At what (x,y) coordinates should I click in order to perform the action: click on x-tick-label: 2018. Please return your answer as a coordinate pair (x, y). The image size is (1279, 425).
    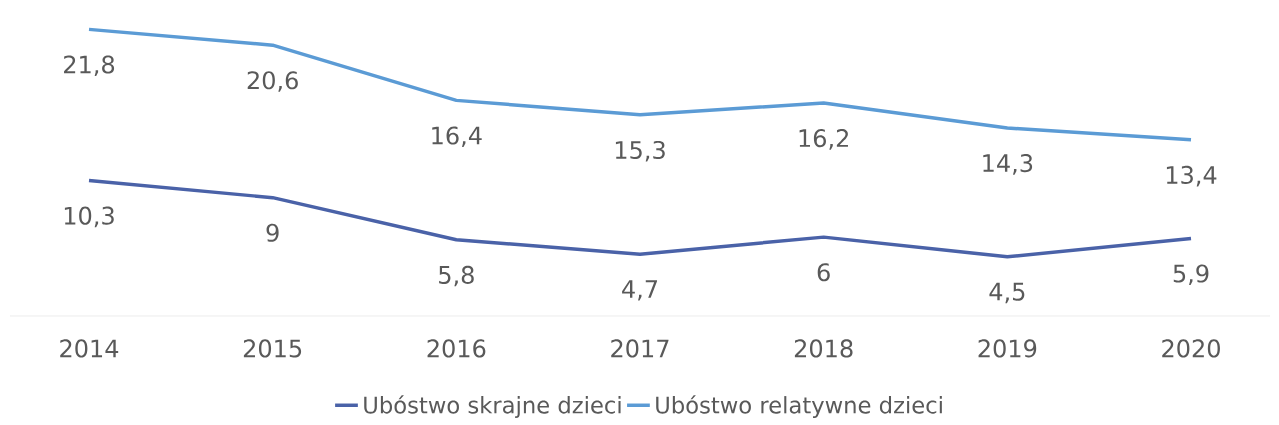
    Looking at the image, I should click on (823, 348).